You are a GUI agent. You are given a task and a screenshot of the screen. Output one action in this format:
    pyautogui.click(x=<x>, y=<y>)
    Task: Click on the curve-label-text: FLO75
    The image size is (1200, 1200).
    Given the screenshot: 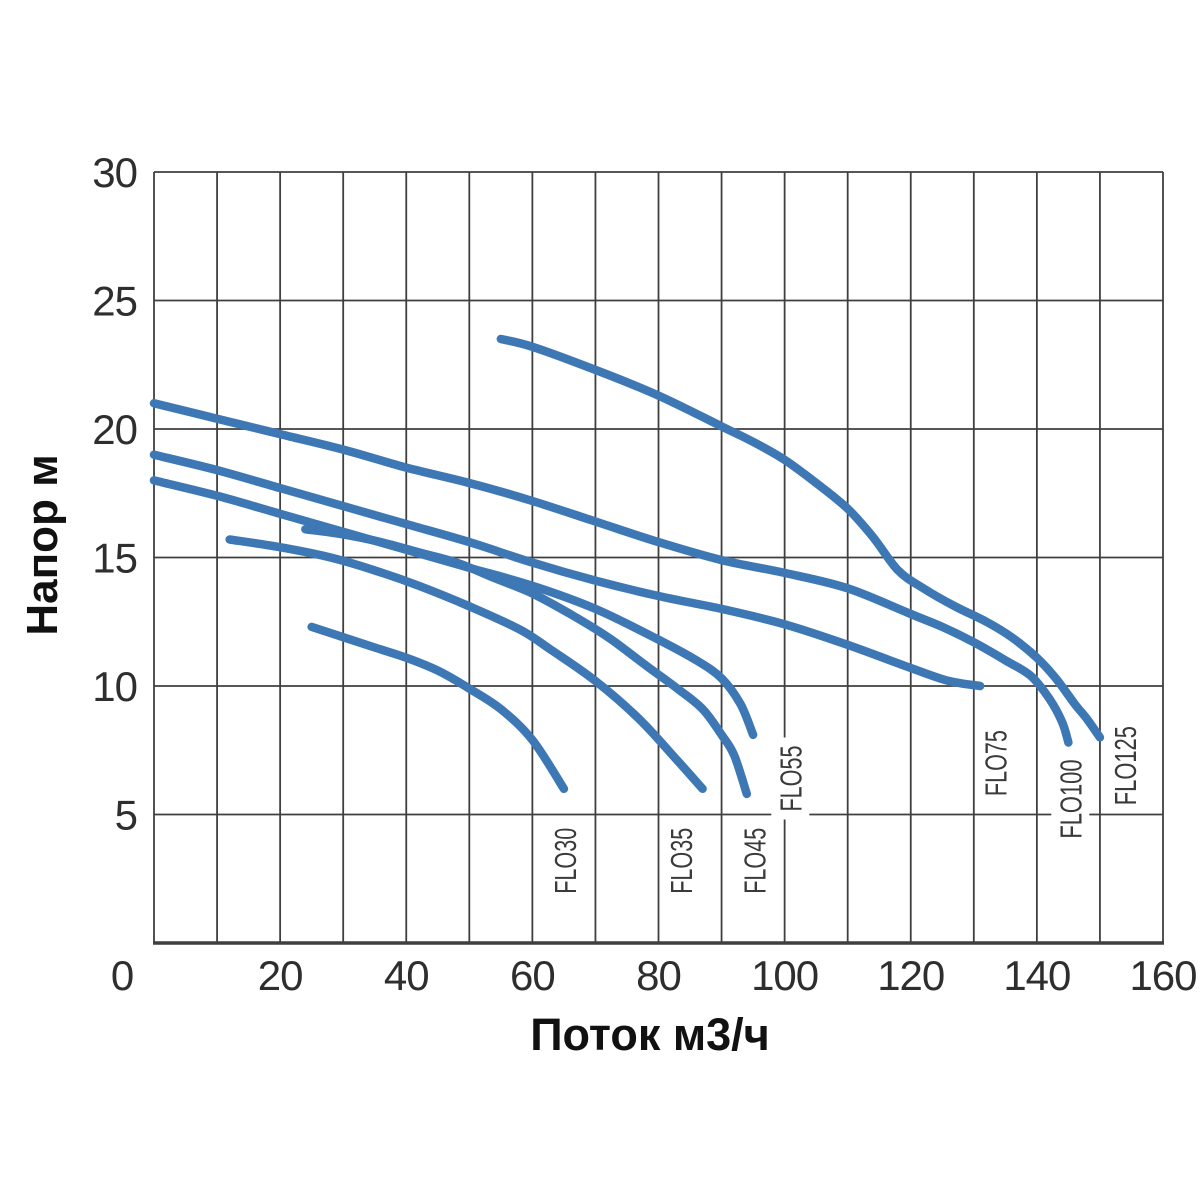 What is the action you would take?
    pyautogui.click(x=995, y=763)
    